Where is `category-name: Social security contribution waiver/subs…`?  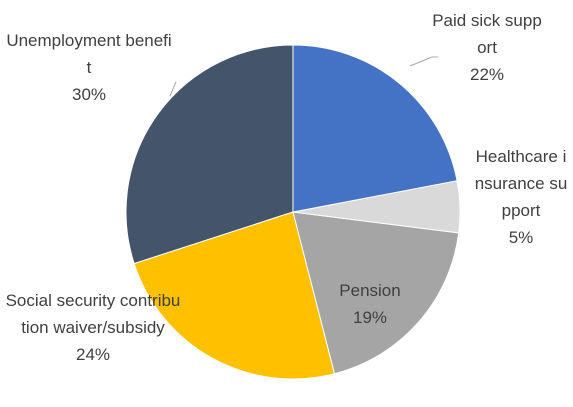
category-name: Social security contribution waiver/subs… is located at coordinates (93, 314).